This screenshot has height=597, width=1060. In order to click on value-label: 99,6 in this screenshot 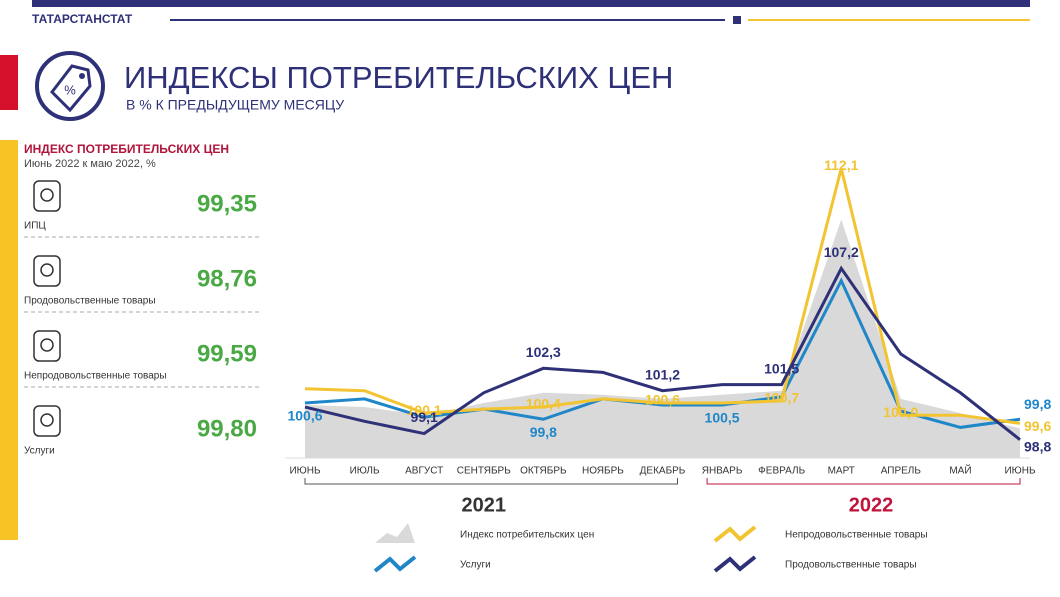, I will do `click(1037, 426)`.